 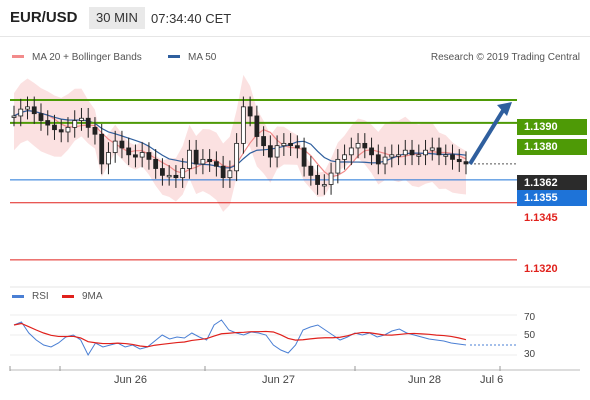 I want to click on ma9-legend-label: 9MA, so click(x=92, y=296).